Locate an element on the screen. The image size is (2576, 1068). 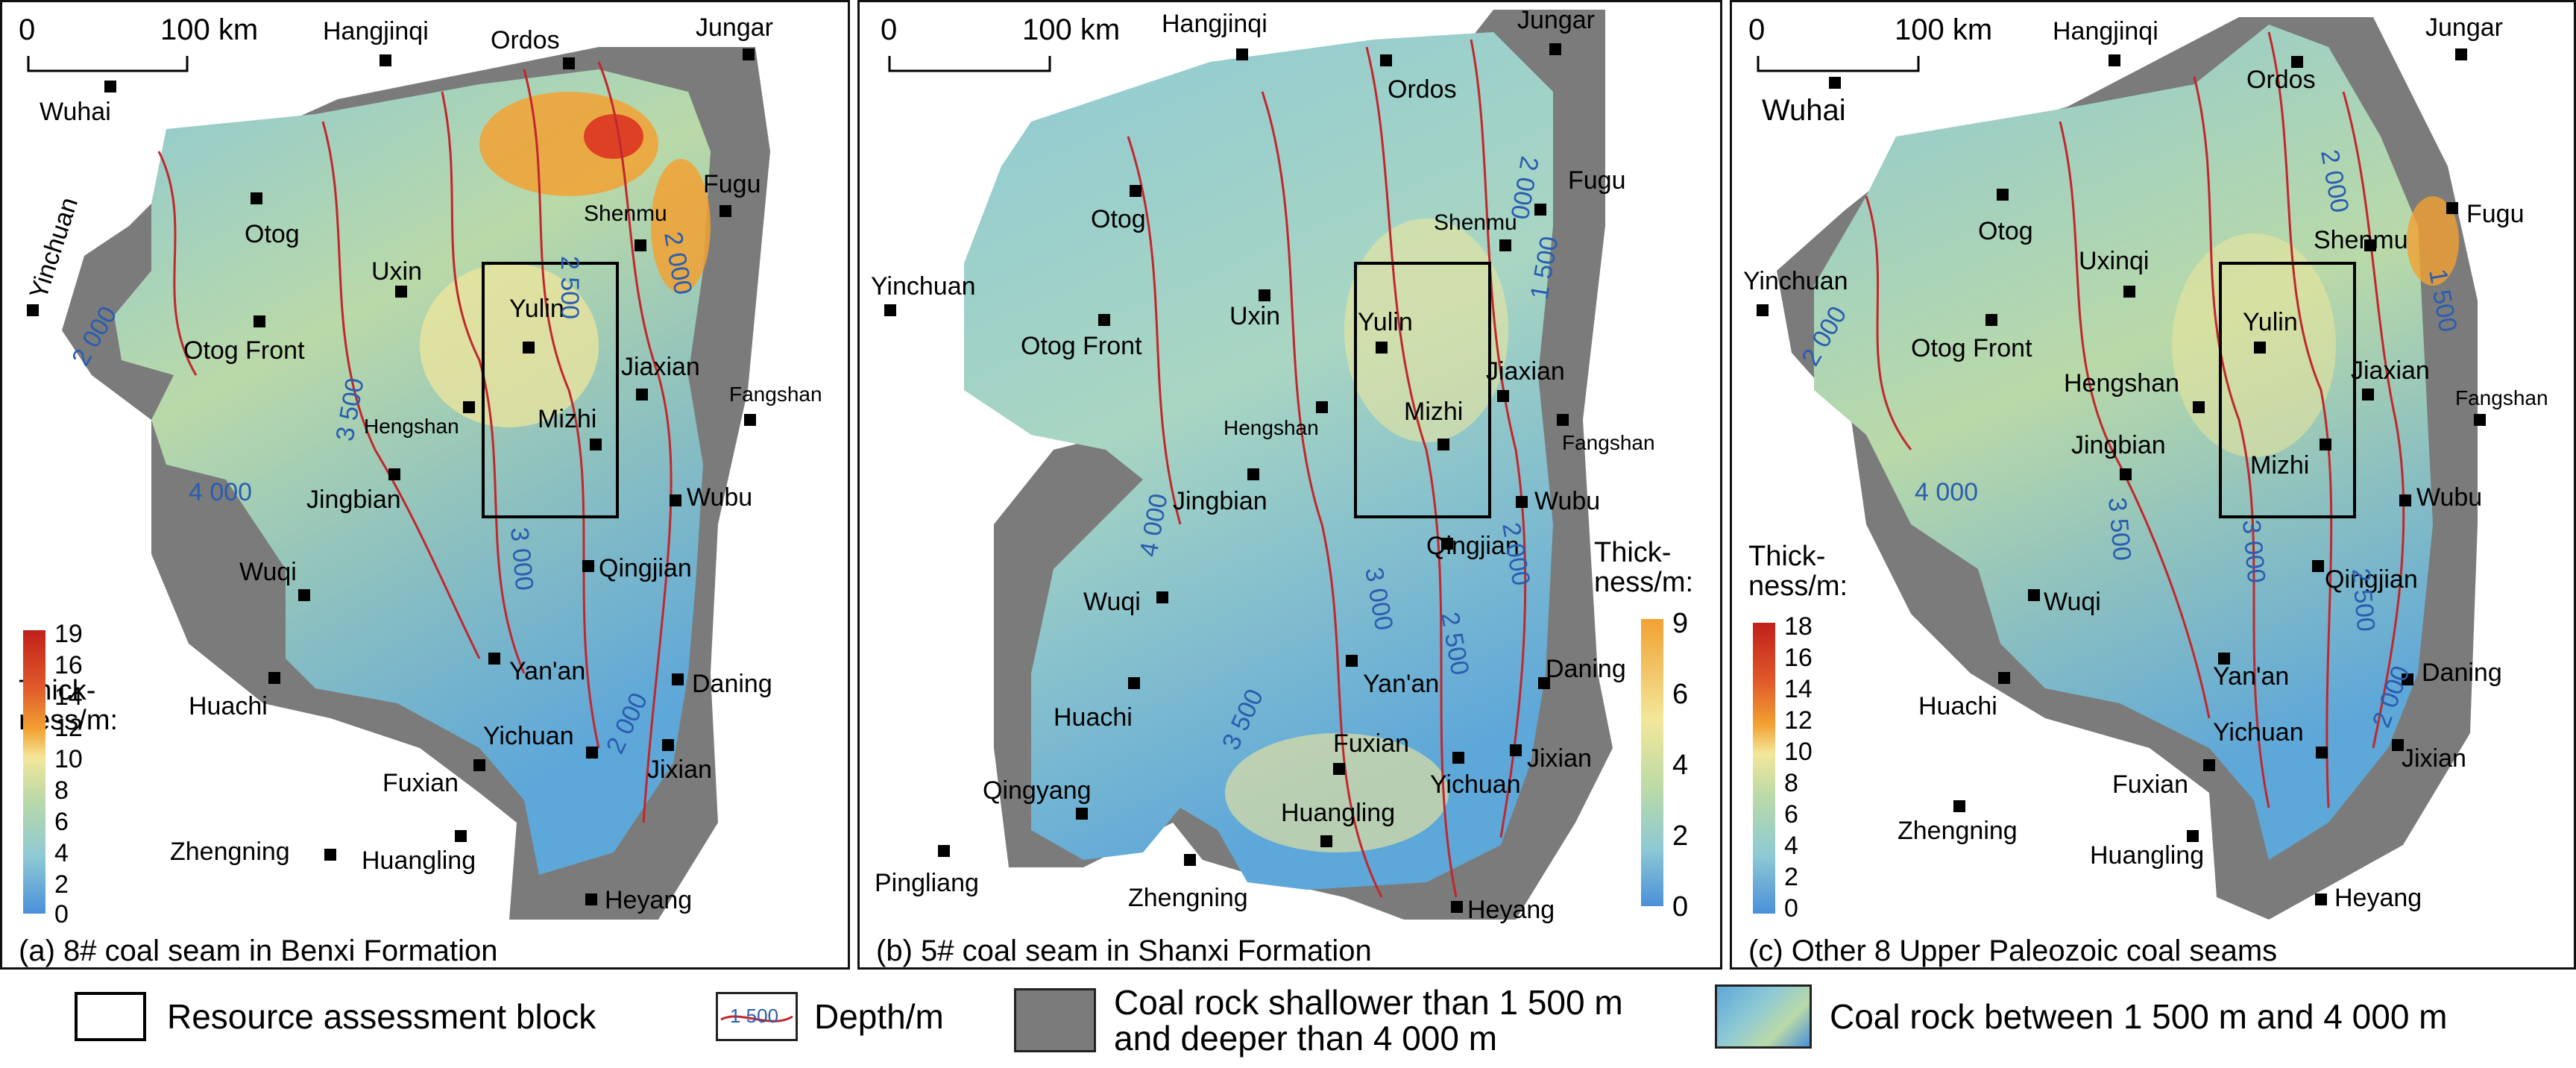
outside-swatch is located at coordinates (1055, 1020).